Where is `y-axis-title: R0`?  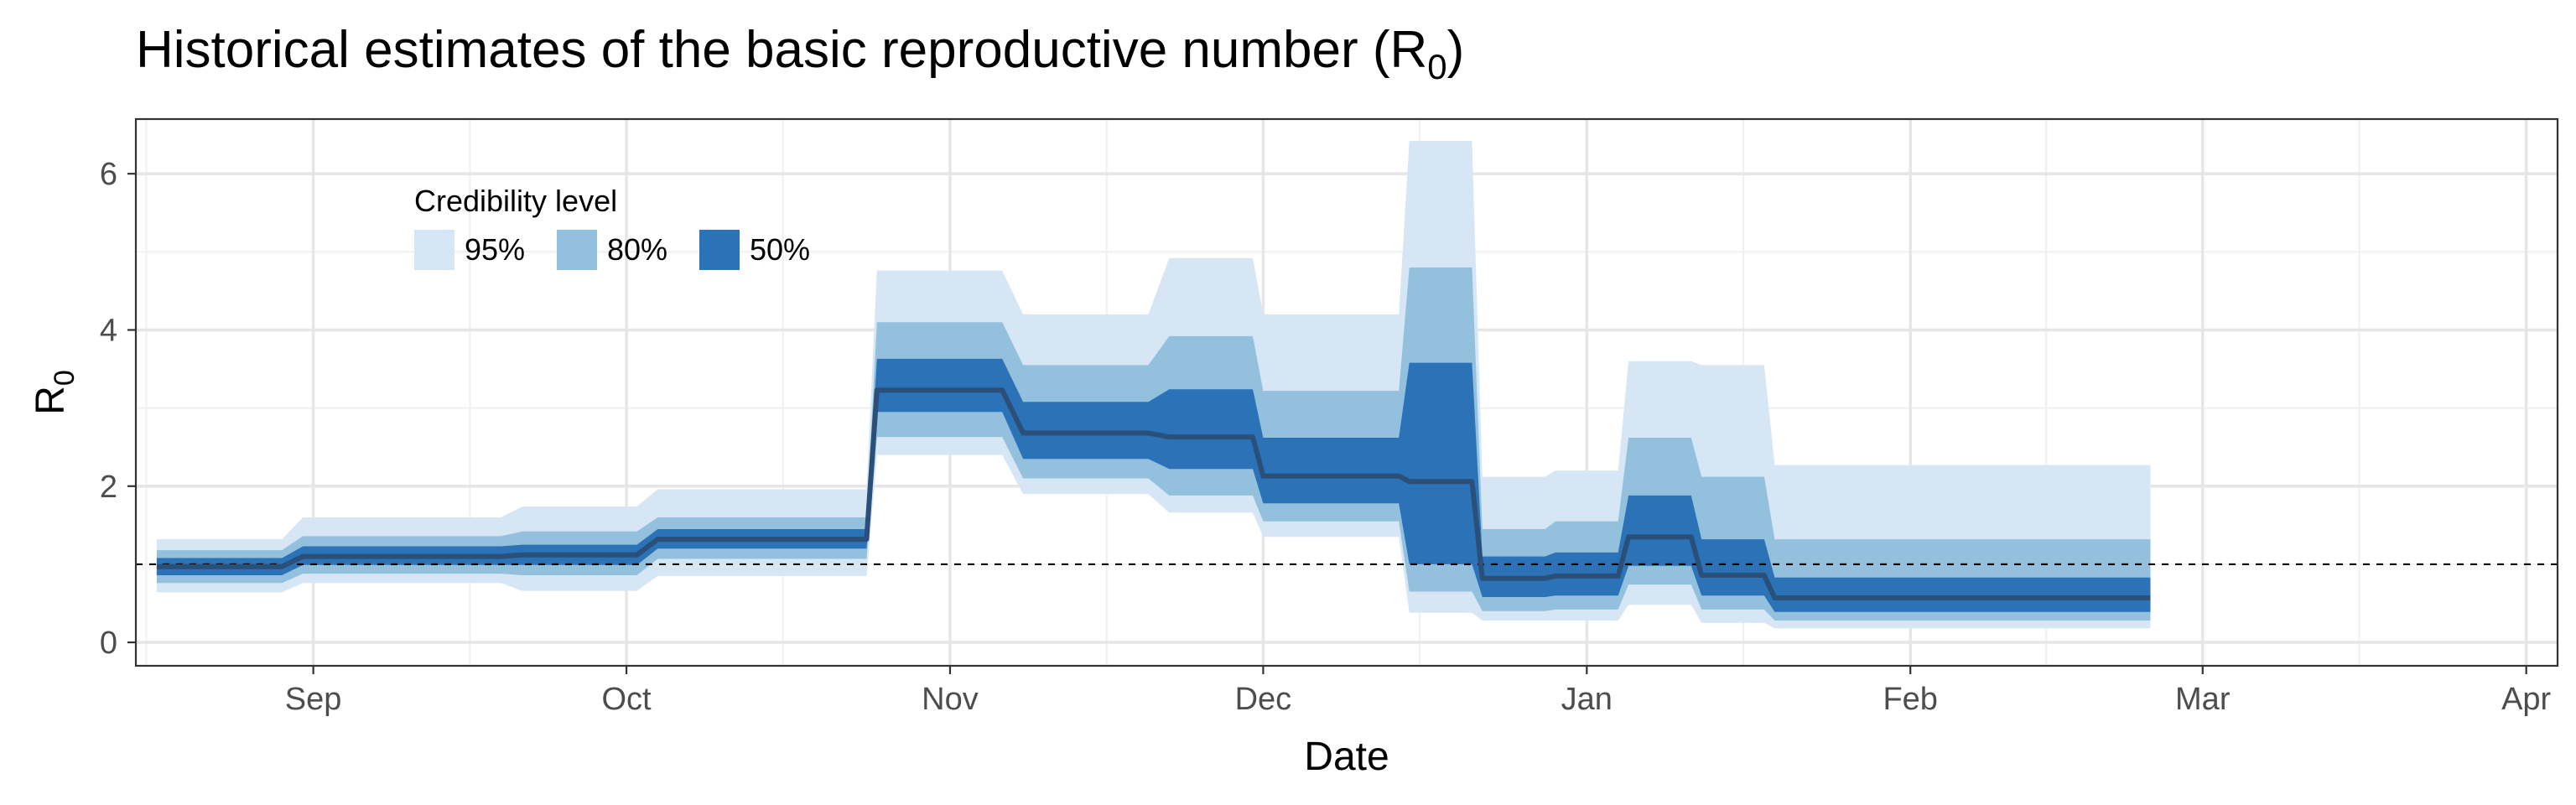 y-axis-title: R0 is located at coordinates (54, 392).